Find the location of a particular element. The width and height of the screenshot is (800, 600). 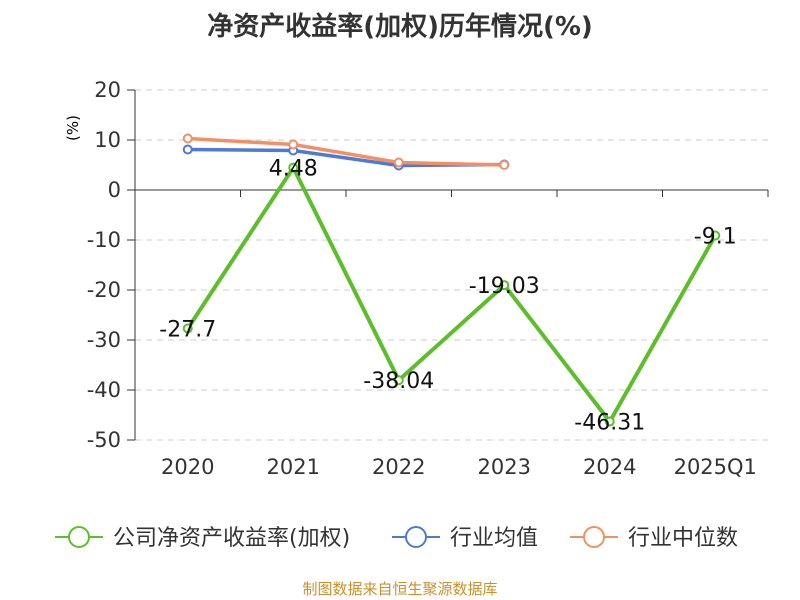

legend-label: 公司净资产收益率(加权) is located at coordinates (231, 538).